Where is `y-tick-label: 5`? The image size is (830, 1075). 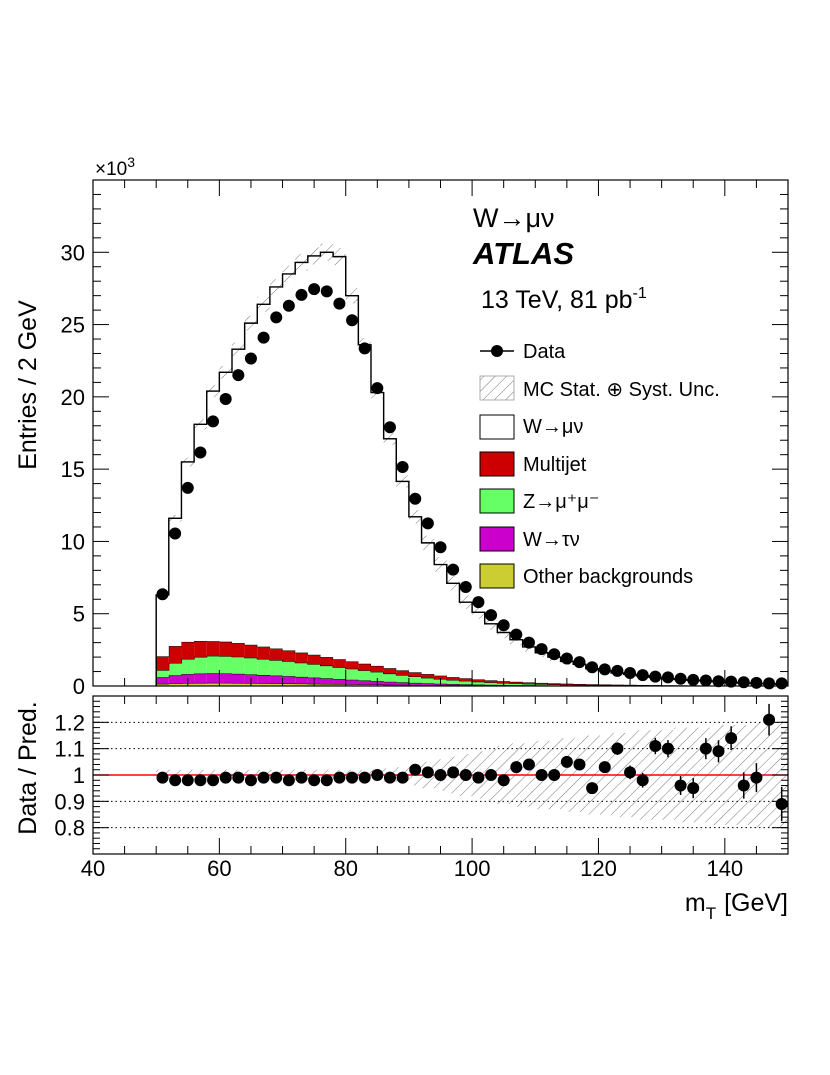 y-tick-label: 5 is located at coordinates (79, 614).